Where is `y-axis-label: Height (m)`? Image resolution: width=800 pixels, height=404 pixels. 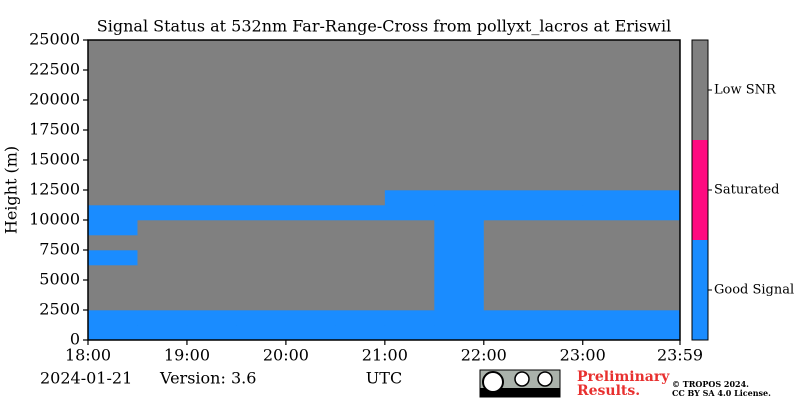
y-axis-label: Height (m) is located at coordinates (11, 190).